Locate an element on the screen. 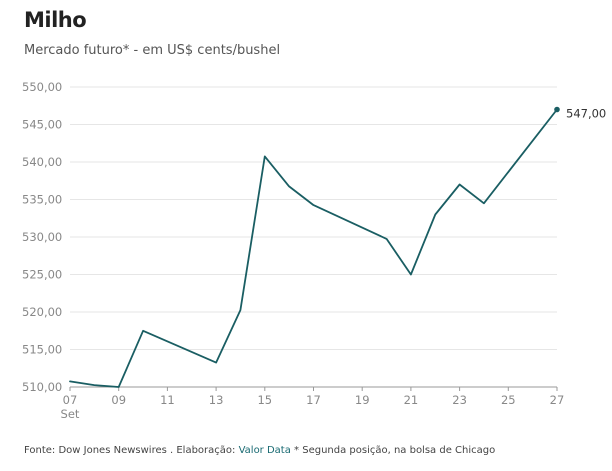 The image size is (612, 471). x-tick-label: 11 is located at coordinates (167, 400).